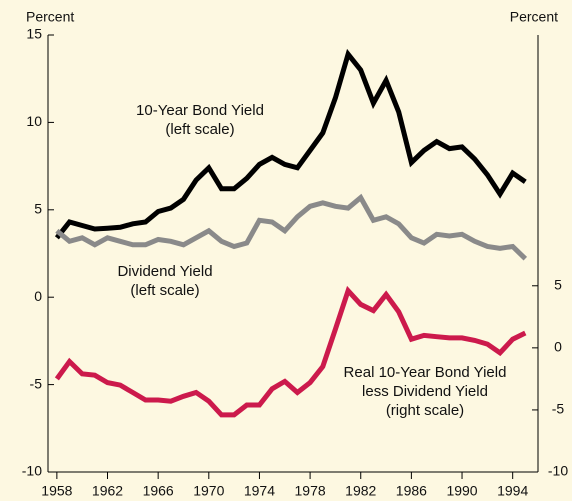 The width and height of the screenshot is (572, 501). I want to click on y2-axis-label: Percent, so click(534, 17).